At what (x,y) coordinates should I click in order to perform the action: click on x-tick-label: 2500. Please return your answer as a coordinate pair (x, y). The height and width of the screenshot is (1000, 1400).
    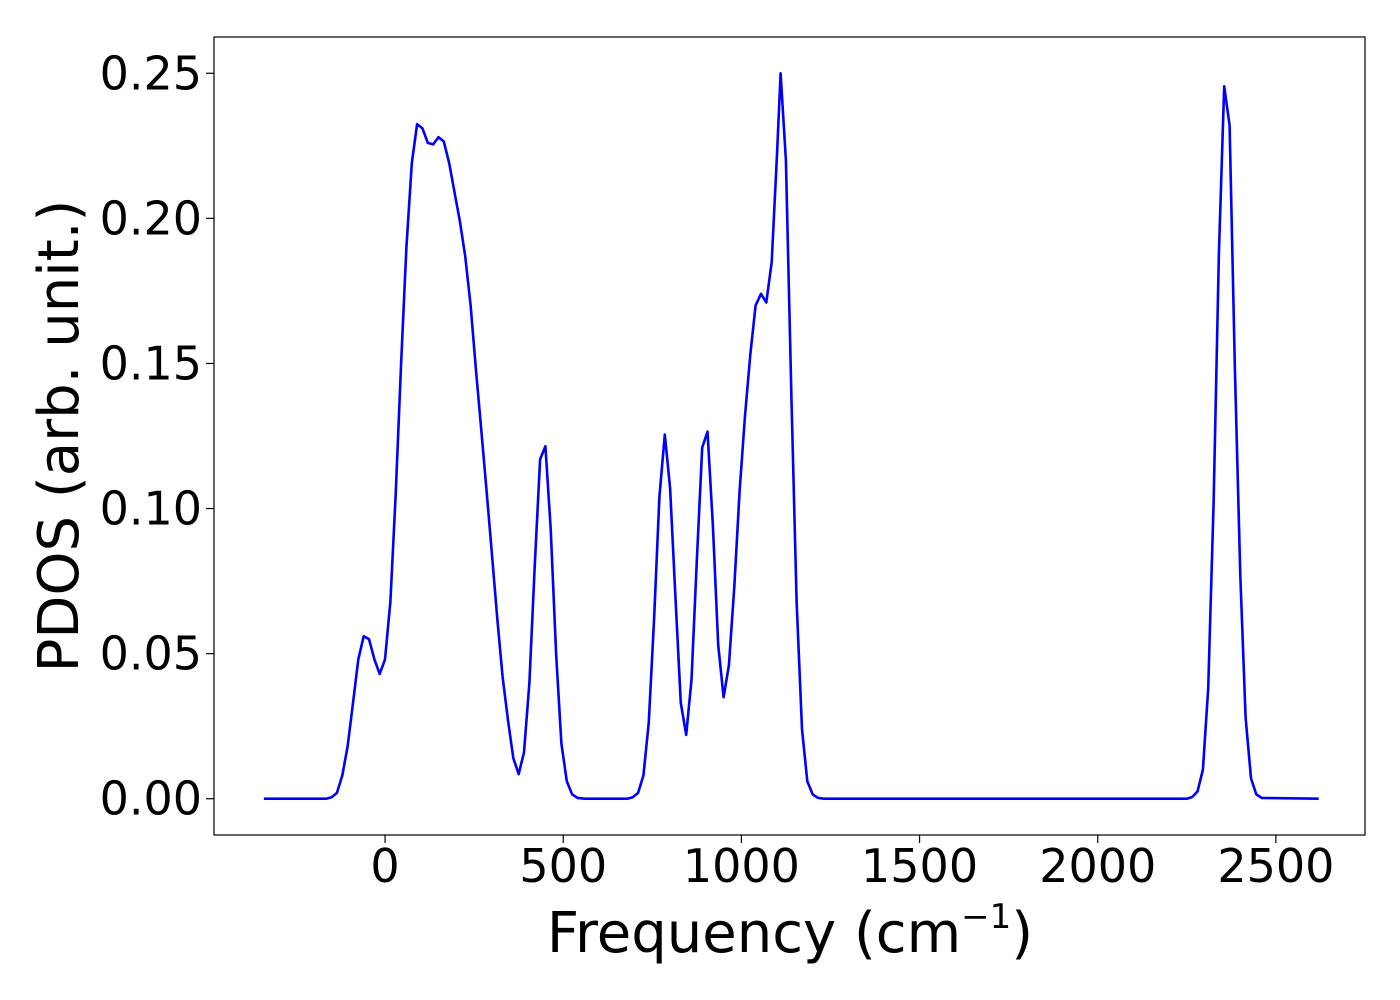
    Looking at the image, I should click on (1275, 866).